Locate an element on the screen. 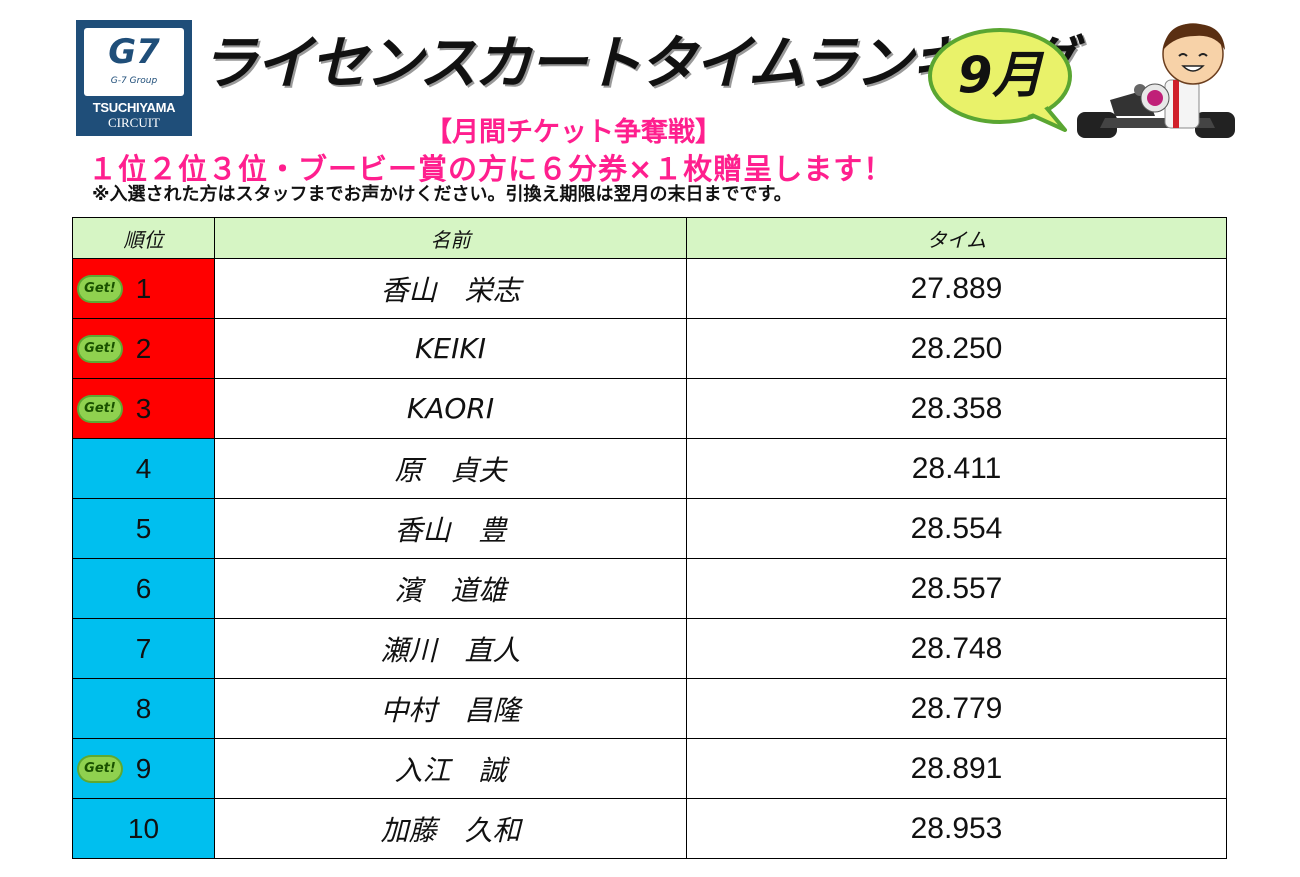 The width and height of the screenshot is (1300, 877). lap-time: 28.557 is located at coordinates (956, 588).